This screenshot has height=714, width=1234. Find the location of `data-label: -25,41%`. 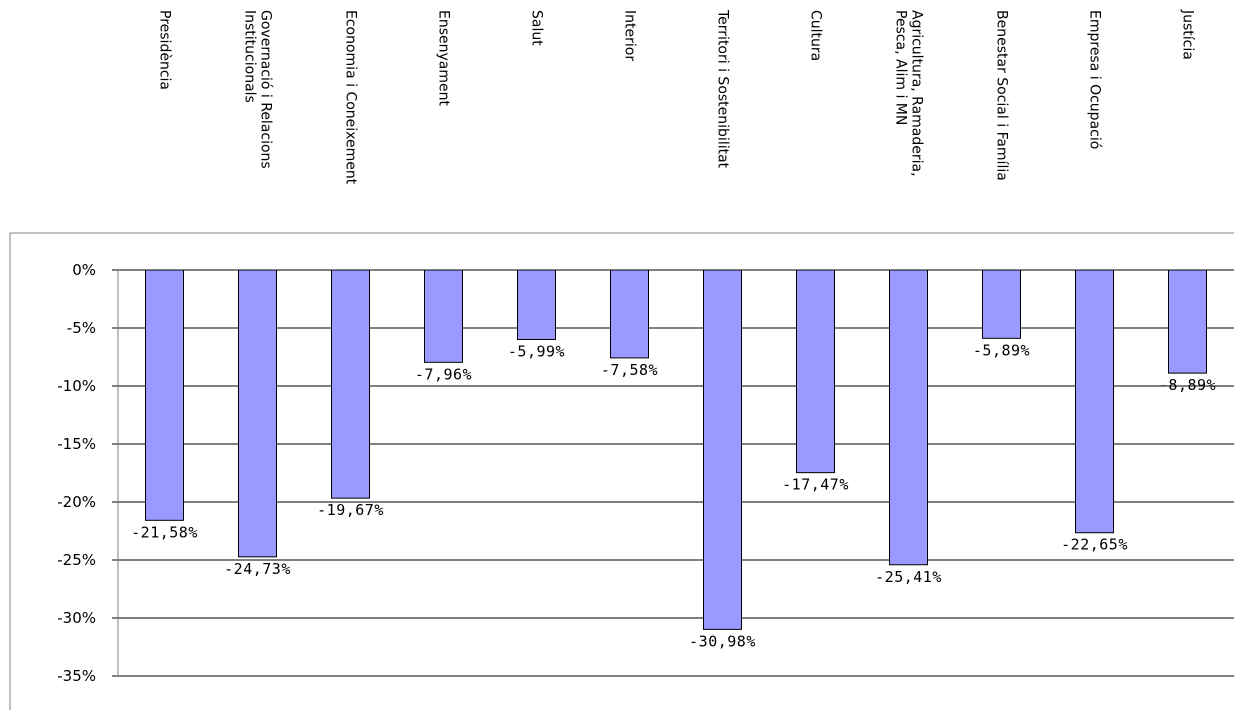

data-label: -25,41% is located at coordinates (908, 577).